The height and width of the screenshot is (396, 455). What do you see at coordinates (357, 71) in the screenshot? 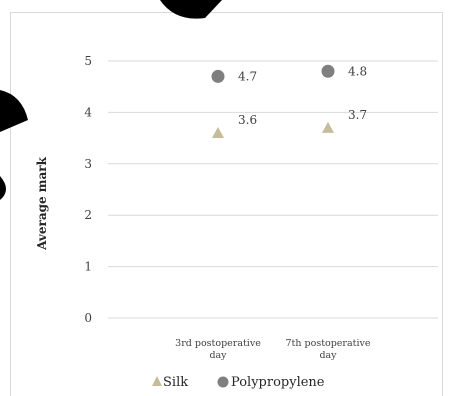
I see `data-label: 4.8` at bounding box center [357, 71].